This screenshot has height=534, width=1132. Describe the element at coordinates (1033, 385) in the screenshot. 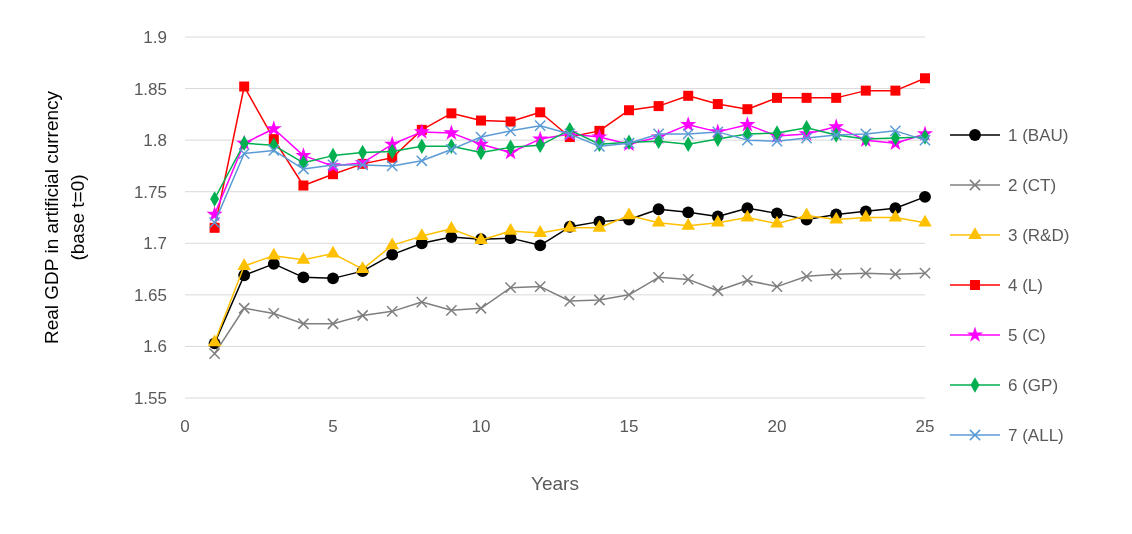

I see `legend-label: 6 (GP)` at that location.